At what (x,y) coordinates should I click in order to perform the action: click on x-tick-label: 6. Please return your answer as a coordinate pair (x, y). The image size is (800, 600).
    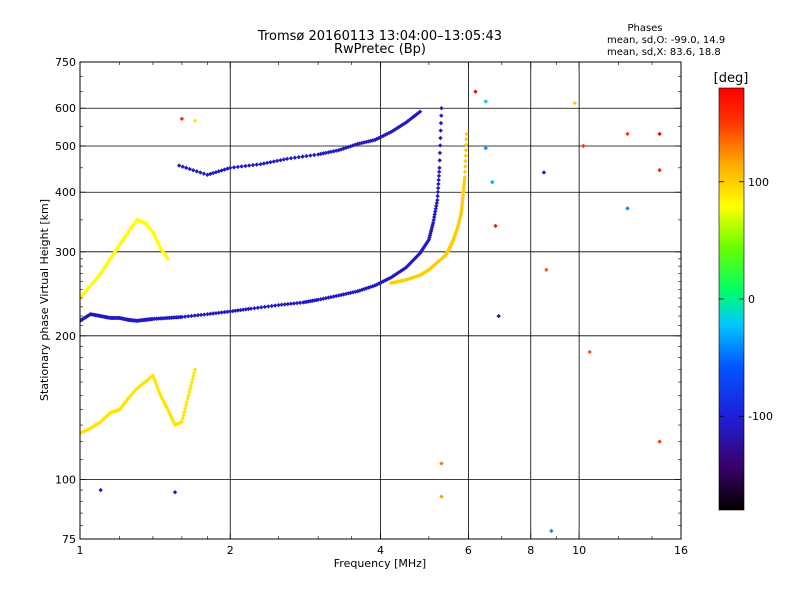
    Looking at the image, I should click on (468, 550).